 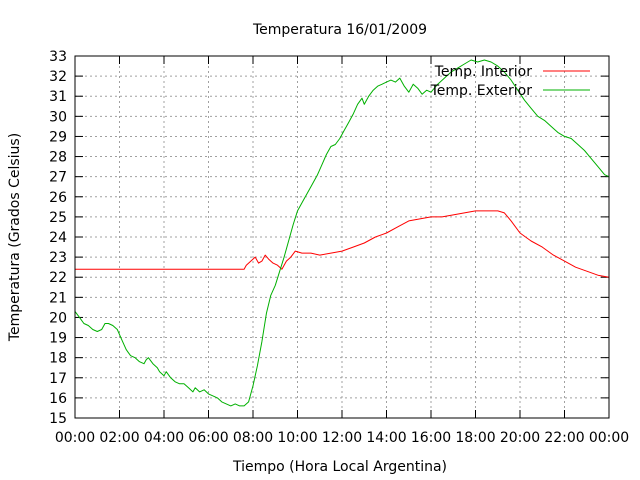 What do you see at coordinates (483, 72) in the screenshot?
I see `legend-label: Temp. Interior` at bounding box center [483, 72].